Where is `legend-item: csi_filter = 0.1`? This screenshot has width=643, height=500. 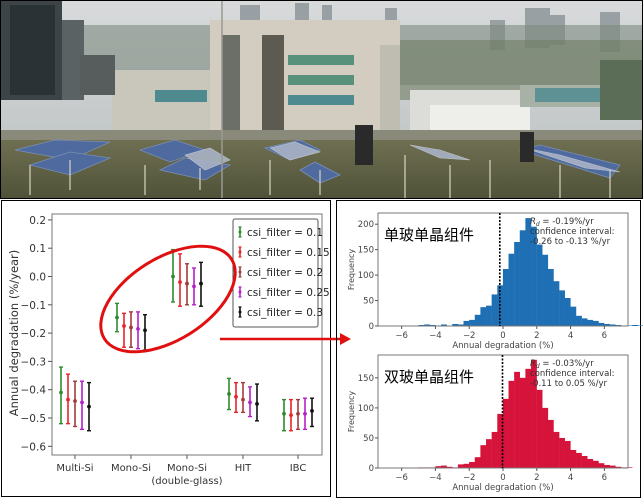
legend-item: csi_filter = 0.1 is located at coordinates (280, 232).